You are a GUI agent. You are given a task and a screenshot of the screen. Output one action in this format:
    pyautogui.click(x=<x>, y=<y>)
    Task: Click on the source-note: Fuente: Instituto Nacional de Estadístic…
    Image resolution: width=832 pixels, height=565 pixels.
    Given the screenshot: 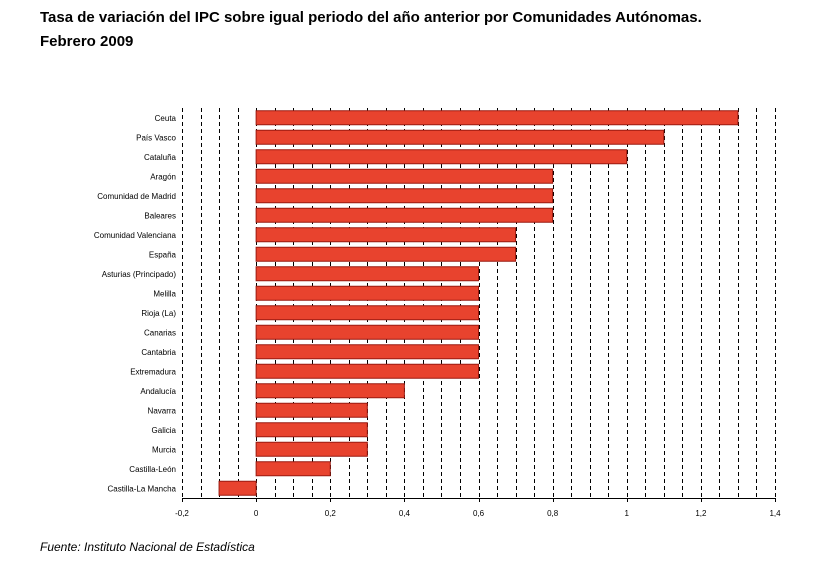 What is the action you would take?
    pyautogui.click(x=147, y=547)
    